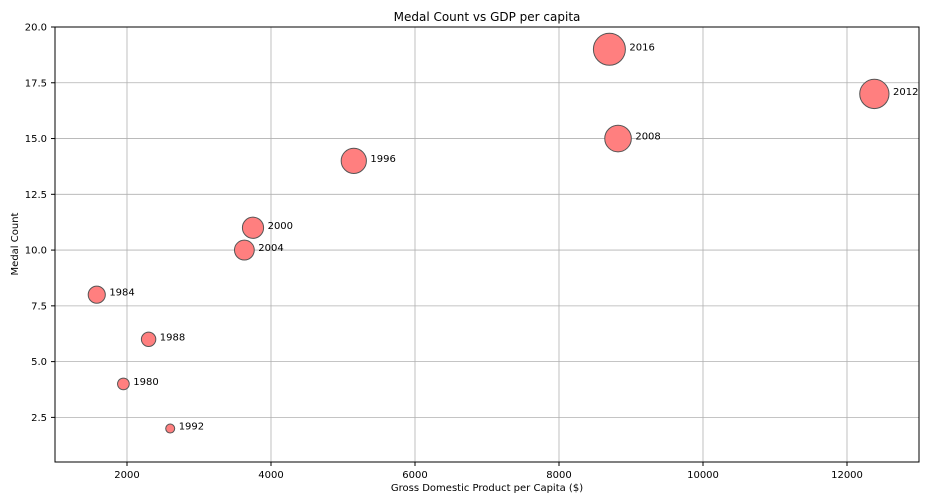  Describe the element at coordinates (280, 226) in the screenshot. I see `point-label: 2000` at that location.